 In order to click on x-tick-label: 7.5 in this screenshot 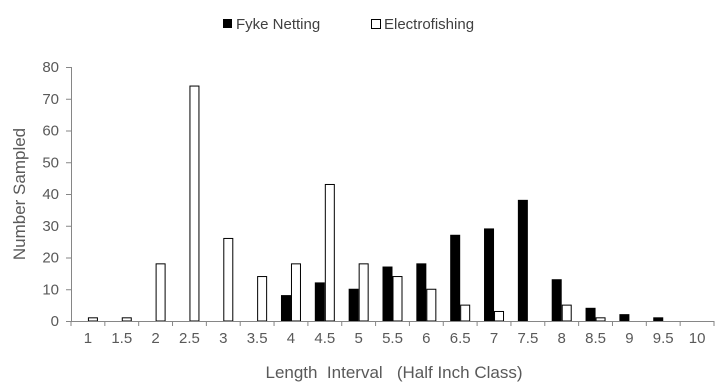, I will do `click(527, 338)`.